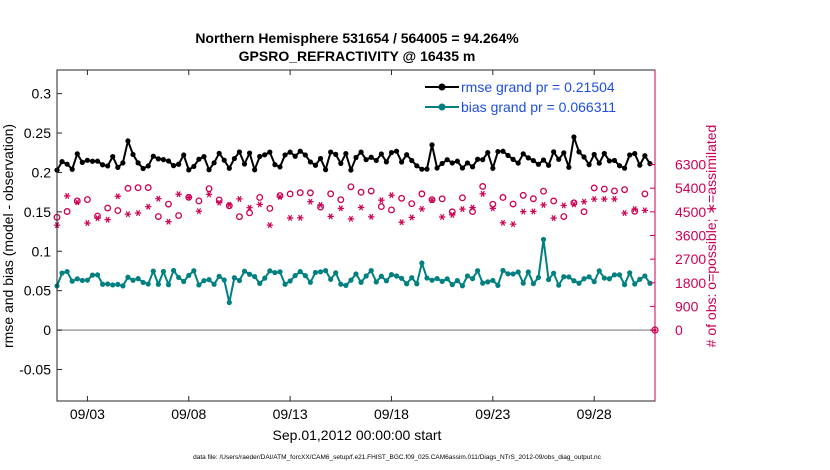 The height and width of the screenshot is (470, 830). I want to click on y-tick-label: 0.1, so click(42, 251).